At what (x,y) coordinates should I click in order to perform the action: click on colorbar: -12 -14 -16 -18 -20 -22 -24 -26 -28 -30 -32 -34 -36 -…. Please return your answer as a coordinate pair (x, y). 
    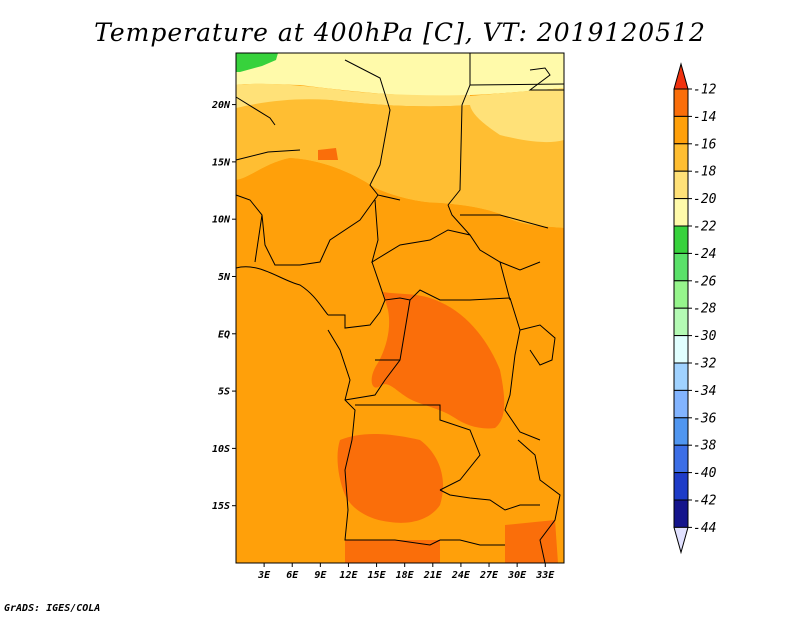
    Looking at the image, I should click on (695, 308).